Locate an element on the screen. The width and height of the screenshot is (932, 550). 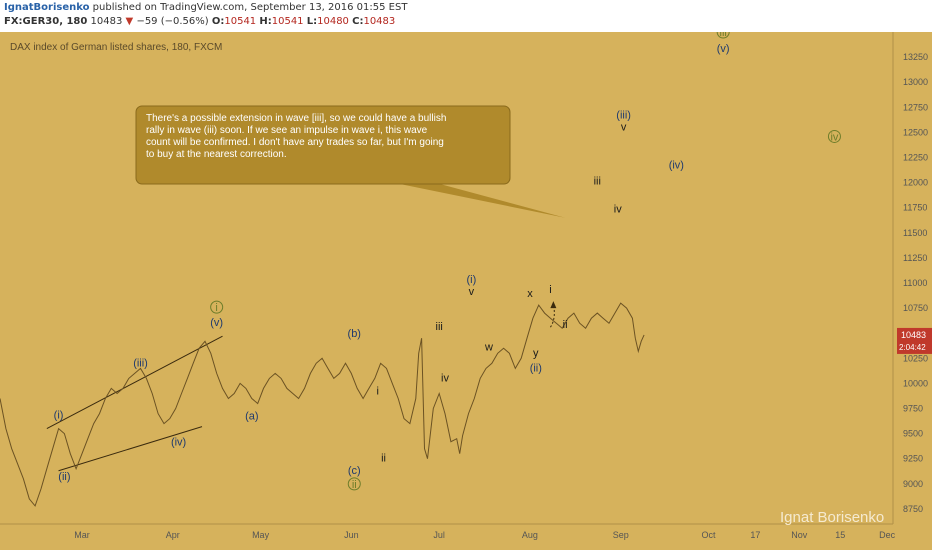
arrowhead-icon is located at coordinates (553, 305).